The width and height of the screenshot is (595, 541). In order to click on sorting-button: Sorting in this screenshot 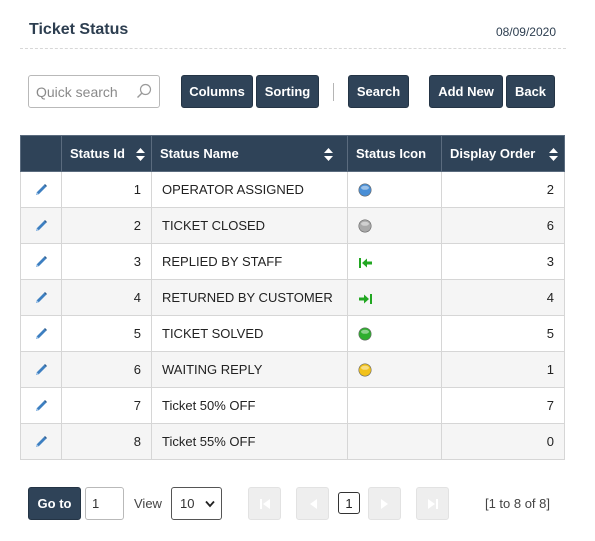, I will do `click(287, 91)`.